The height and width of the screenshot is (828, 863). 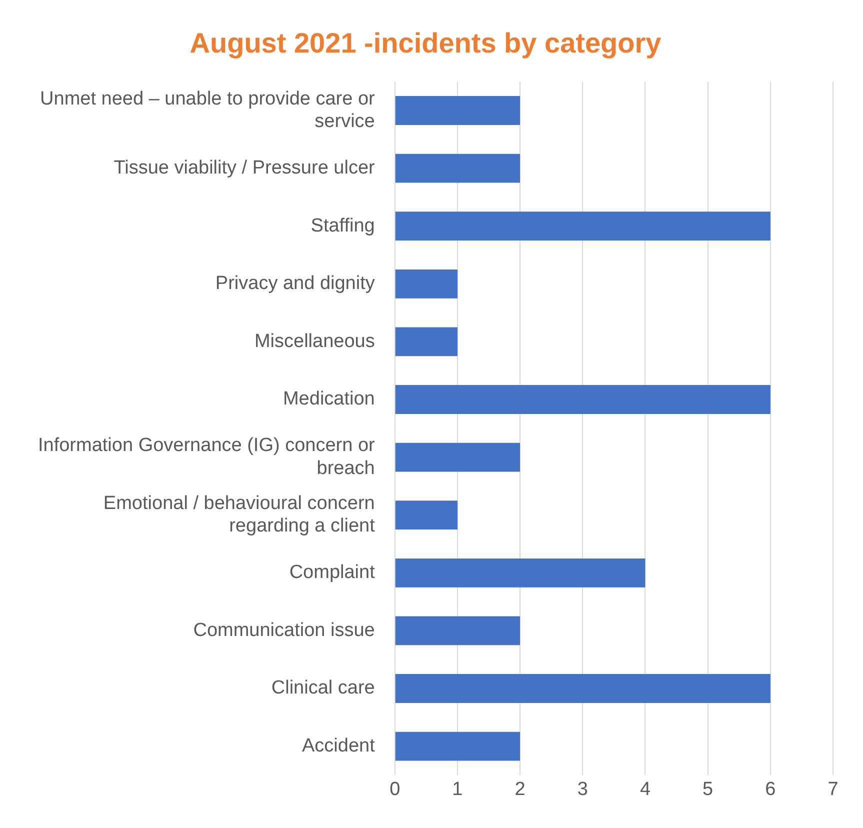 What do you see at coordinates (245, 168) in the screenshot?
I see `y-tick-label: Tissue viability / Pressure ulcer` at bounding box center [245, 168].